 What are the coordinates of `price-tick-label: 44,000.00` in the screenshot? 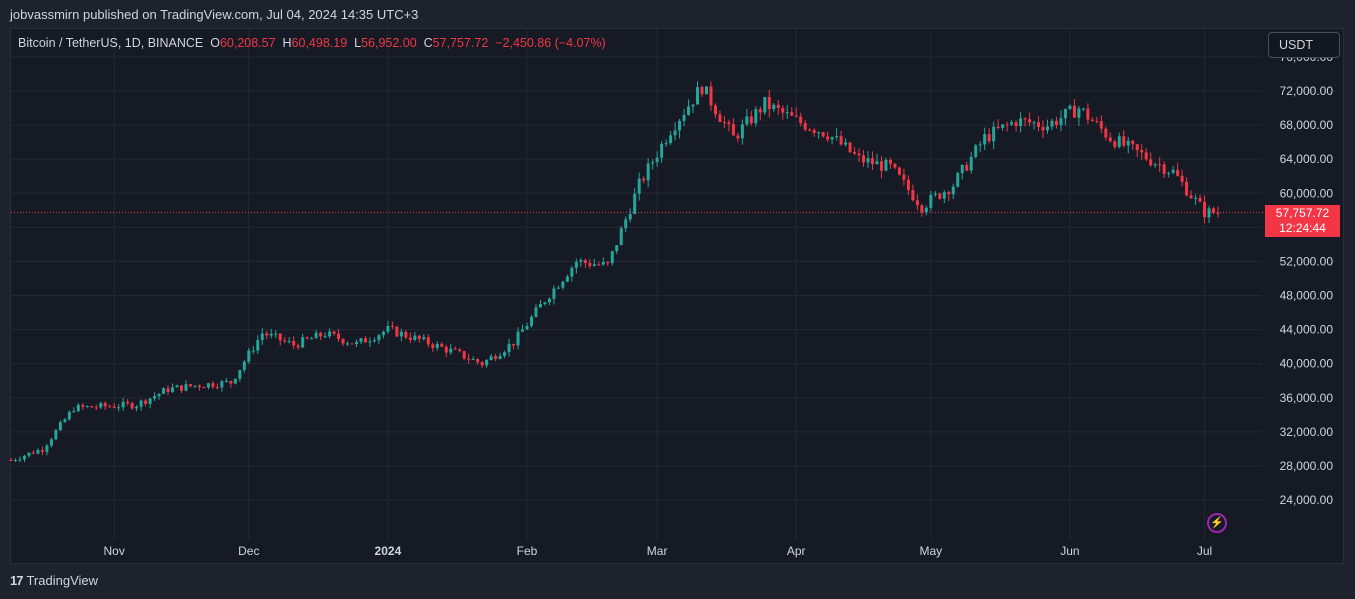 It's located at (1307, 330).